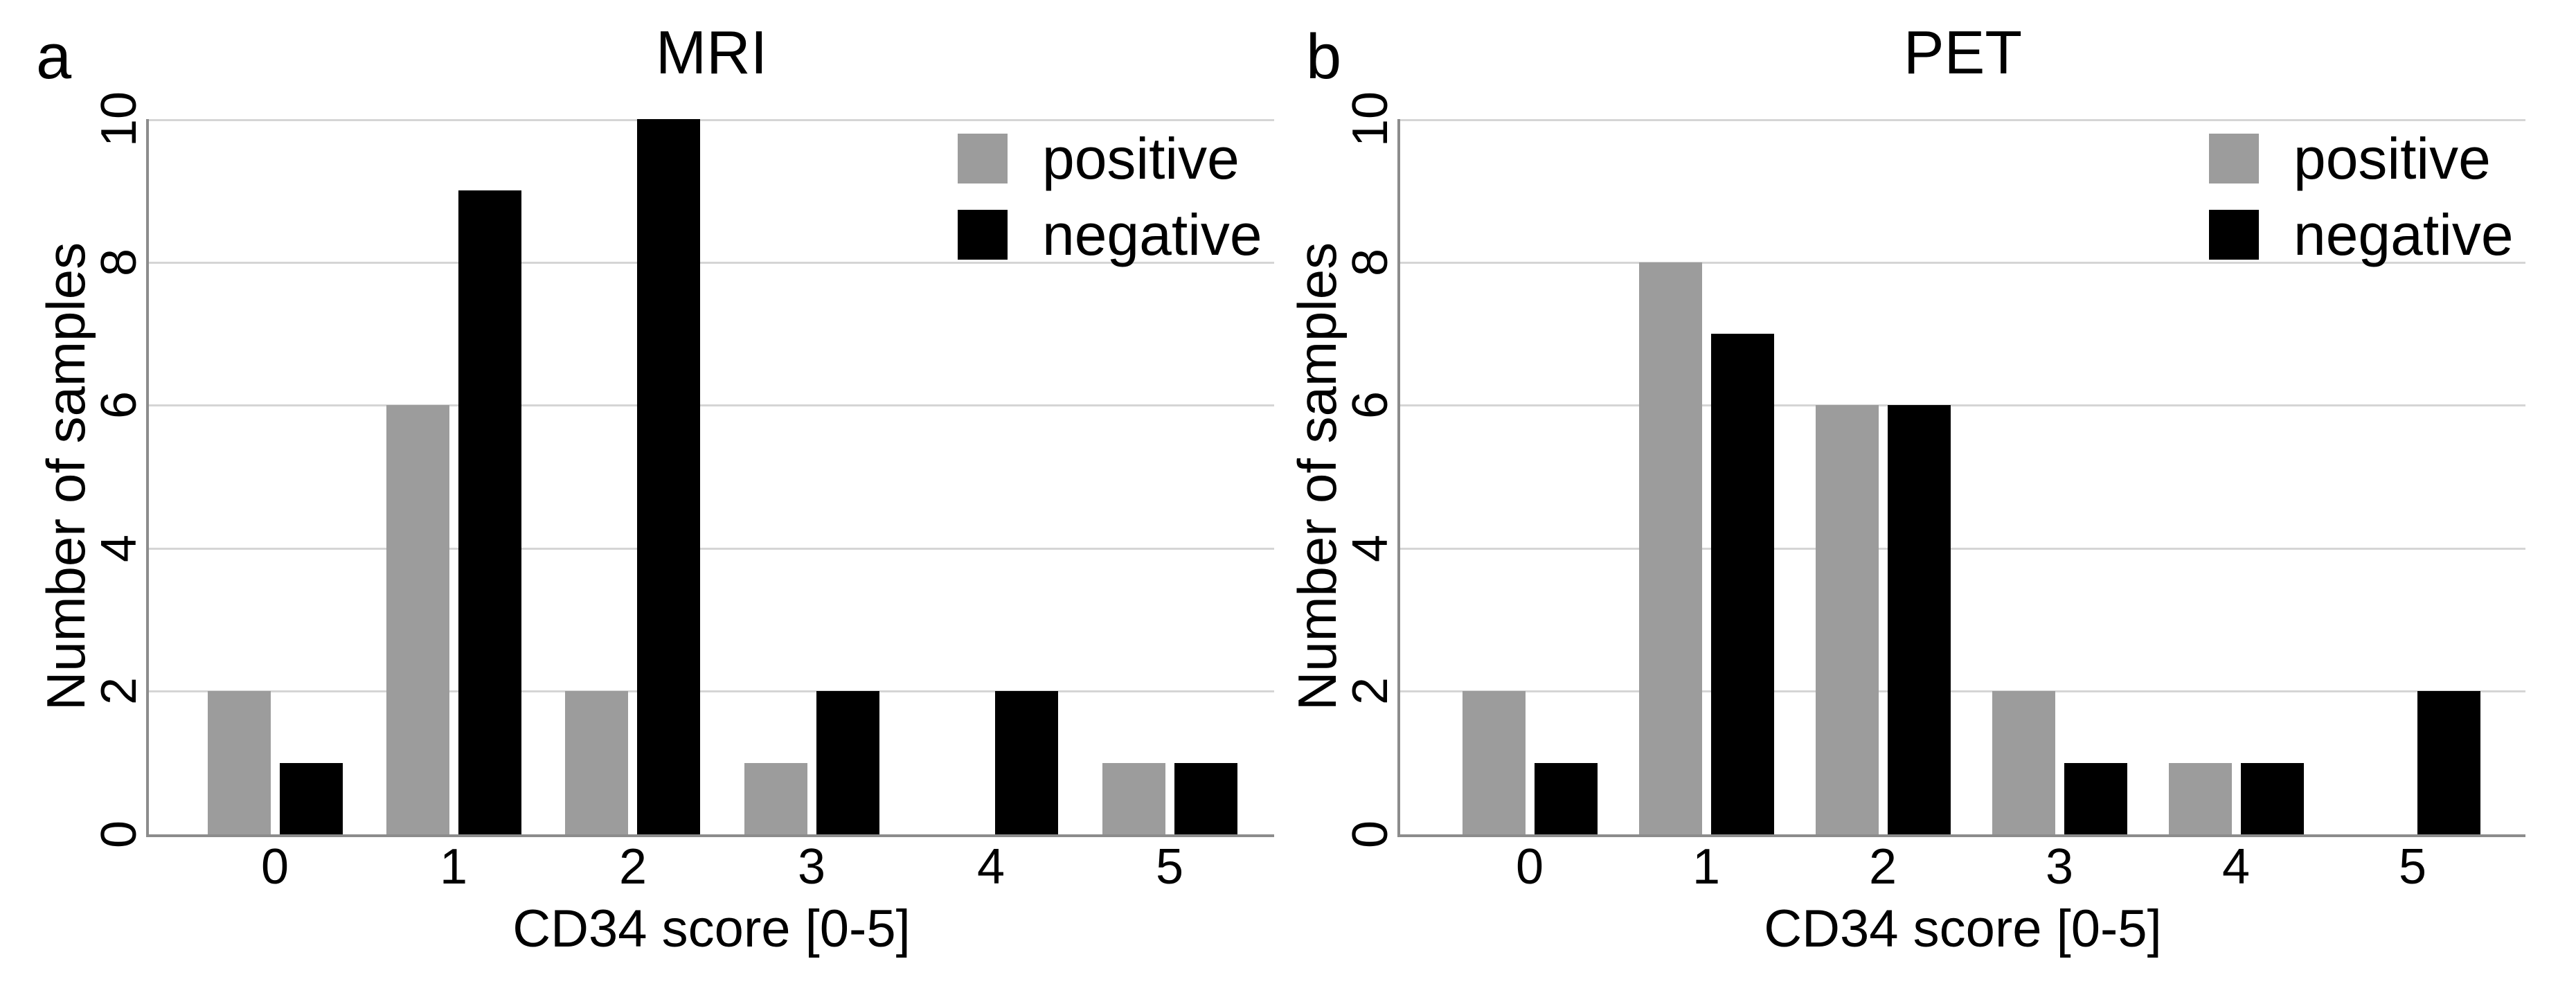  Describe the element at coordinates (1133, 799) in the screenshot. I see `bar-positive-score5` at that location.